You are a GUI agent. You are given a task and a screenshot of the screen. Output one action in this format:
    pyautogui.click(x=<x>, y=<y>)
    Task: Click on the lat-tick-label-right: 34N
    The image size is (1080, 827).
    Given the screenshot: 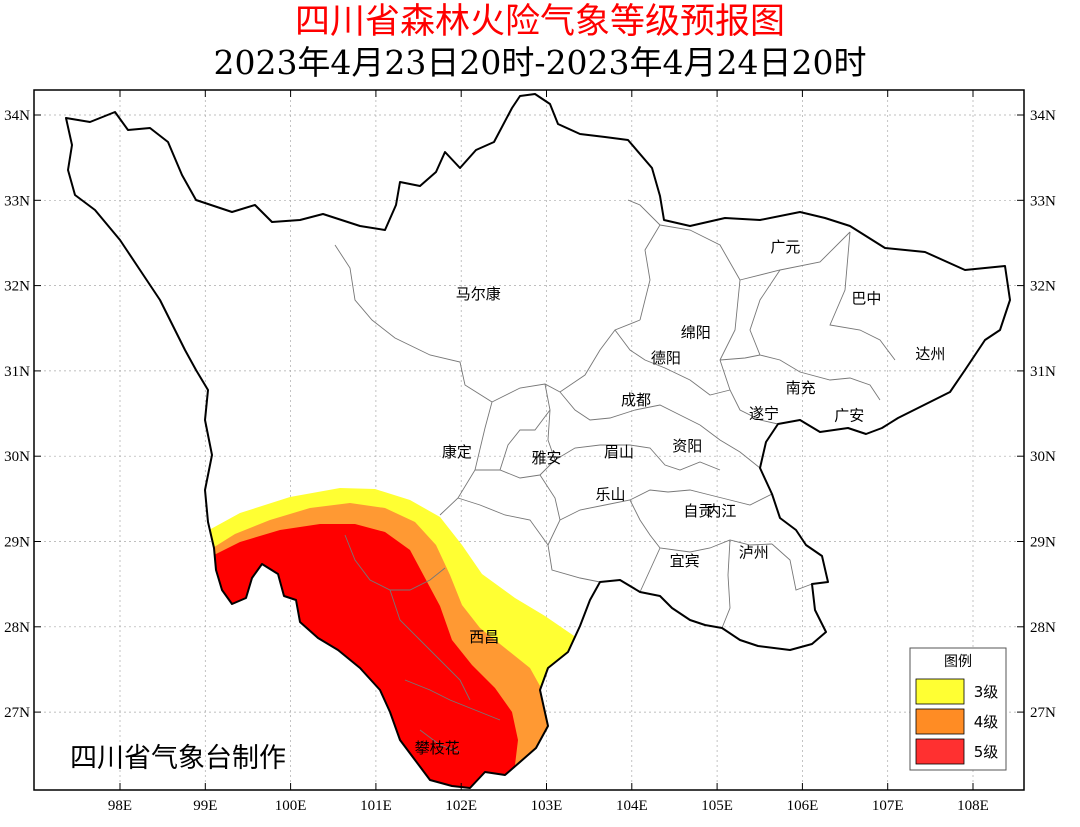 What is the action you would take?
    pyautogui.click(x=1043, y=116)
    